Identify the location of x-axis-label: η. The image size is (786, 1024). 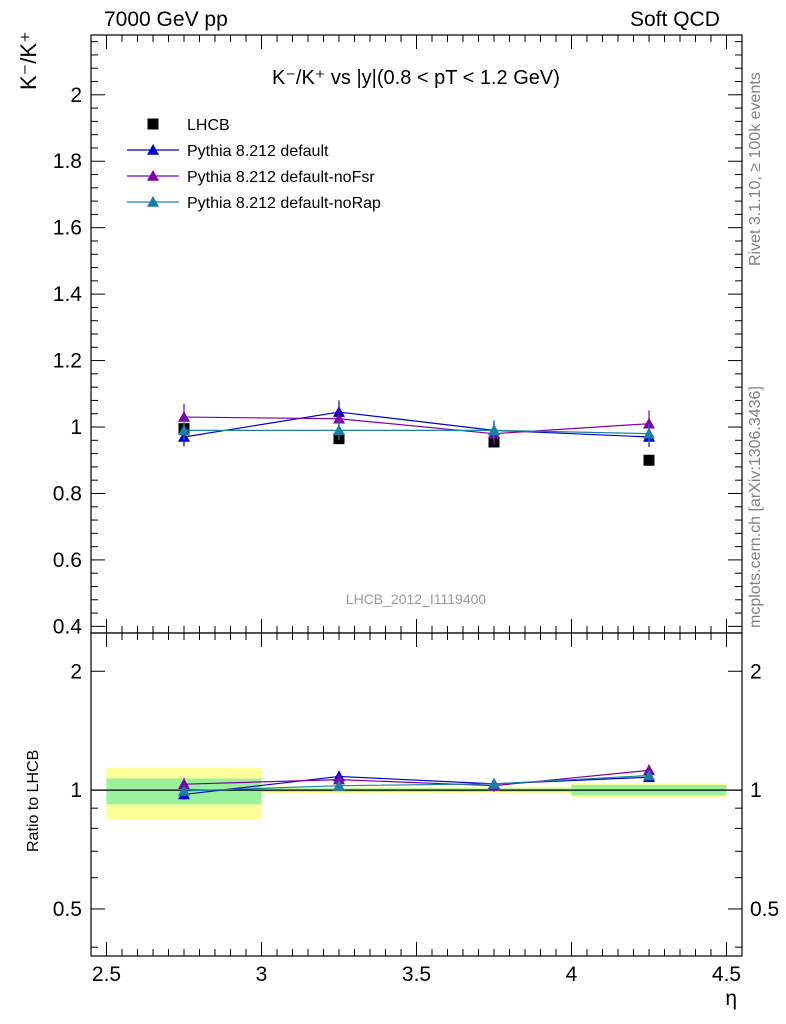
(731, 998).